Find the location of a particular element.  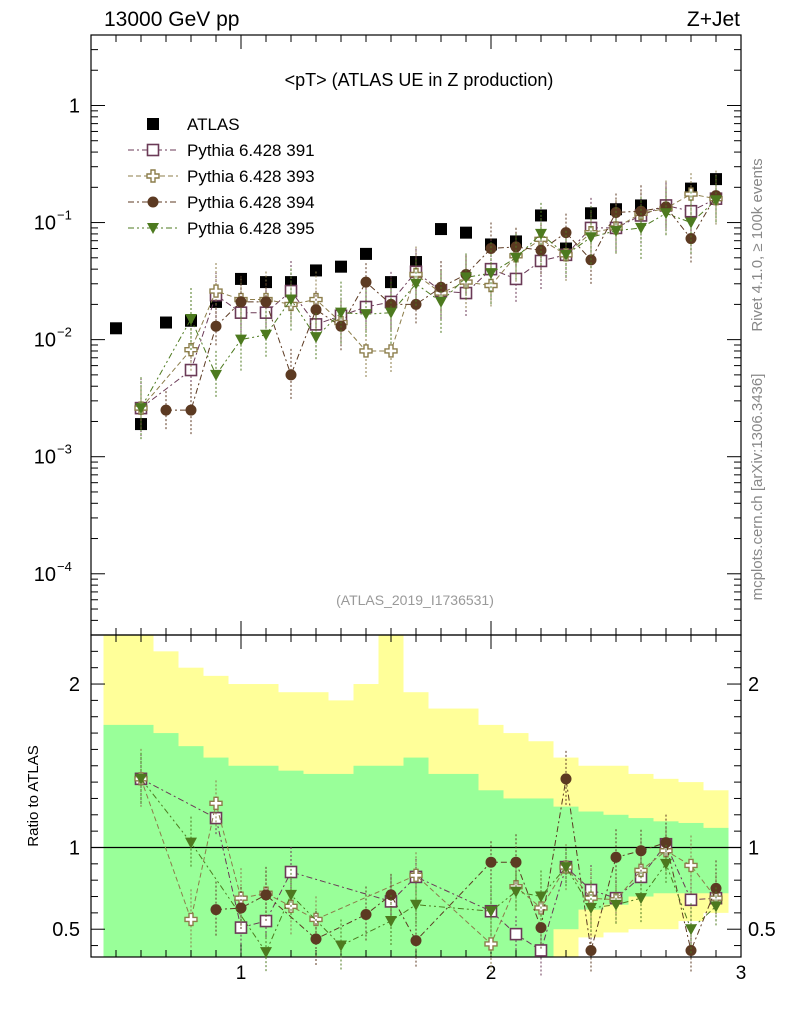

side-label-top: Rivet 4.1.0, ≥ 100k events is located at coordinates (757, 244).